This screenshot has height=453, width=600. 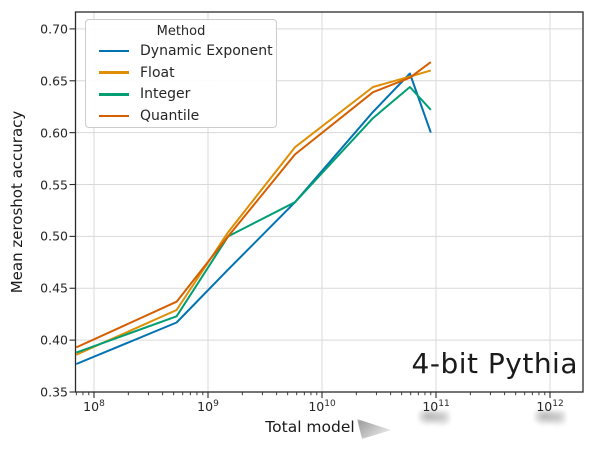 I want to click on legend-item-label: Float, so click(x=157, y=72).